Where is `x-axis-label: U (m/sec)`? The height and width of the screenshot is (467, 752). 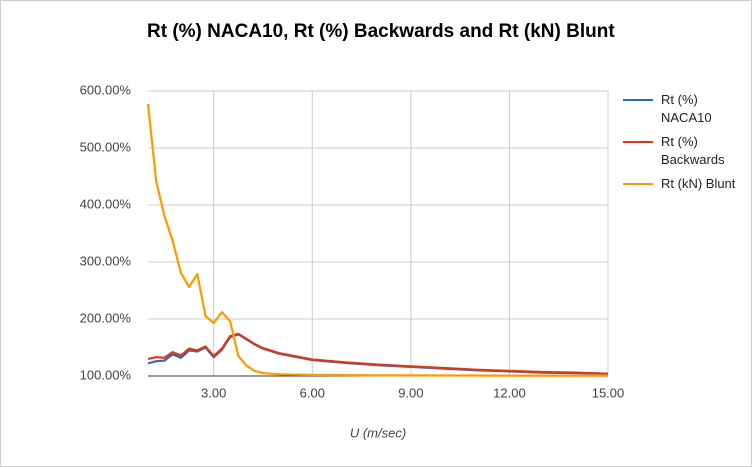 x-axis-label: U (m/sec) is located at coordinates (378, 432).